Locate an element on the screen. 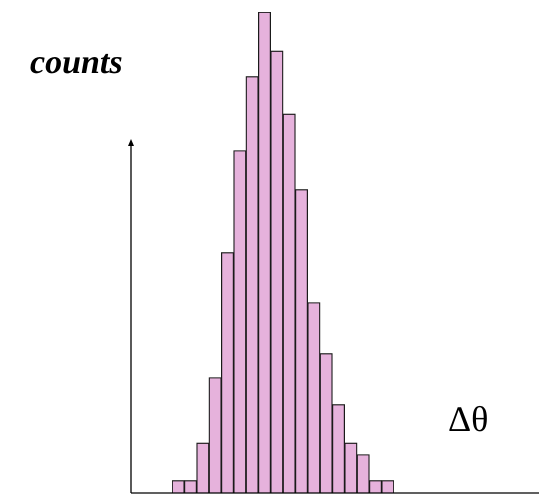 The height and width of the screenshot is (495, 539). y-axis-title: counts is located at coordinates (76, 63).